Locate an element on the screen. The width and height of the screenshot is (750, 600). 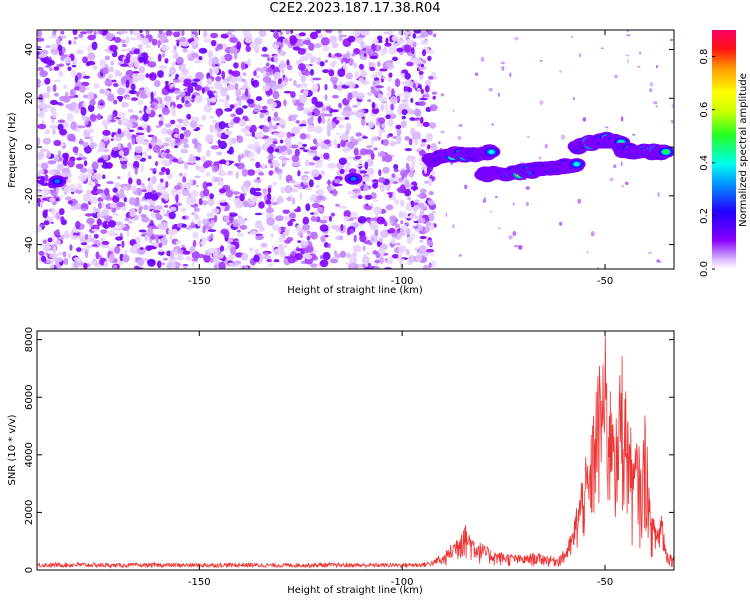
snr-y-tick-label: 8000 is located at coordinates (29, 339).